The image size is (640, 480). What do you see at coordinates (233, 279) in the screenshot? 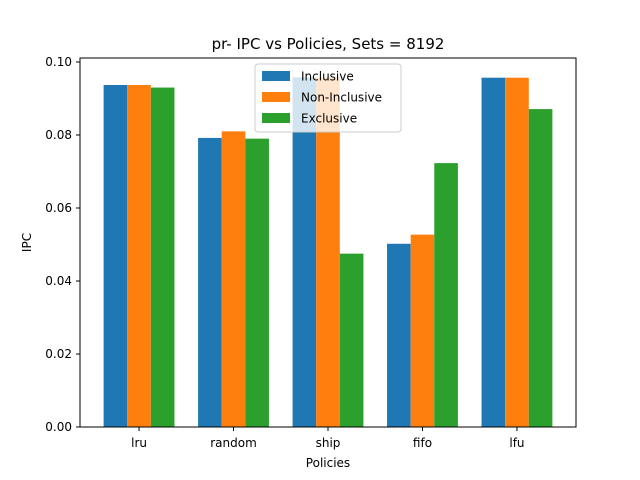
I see `bar-non-inclusive-random` at bounding box center [233, 279].